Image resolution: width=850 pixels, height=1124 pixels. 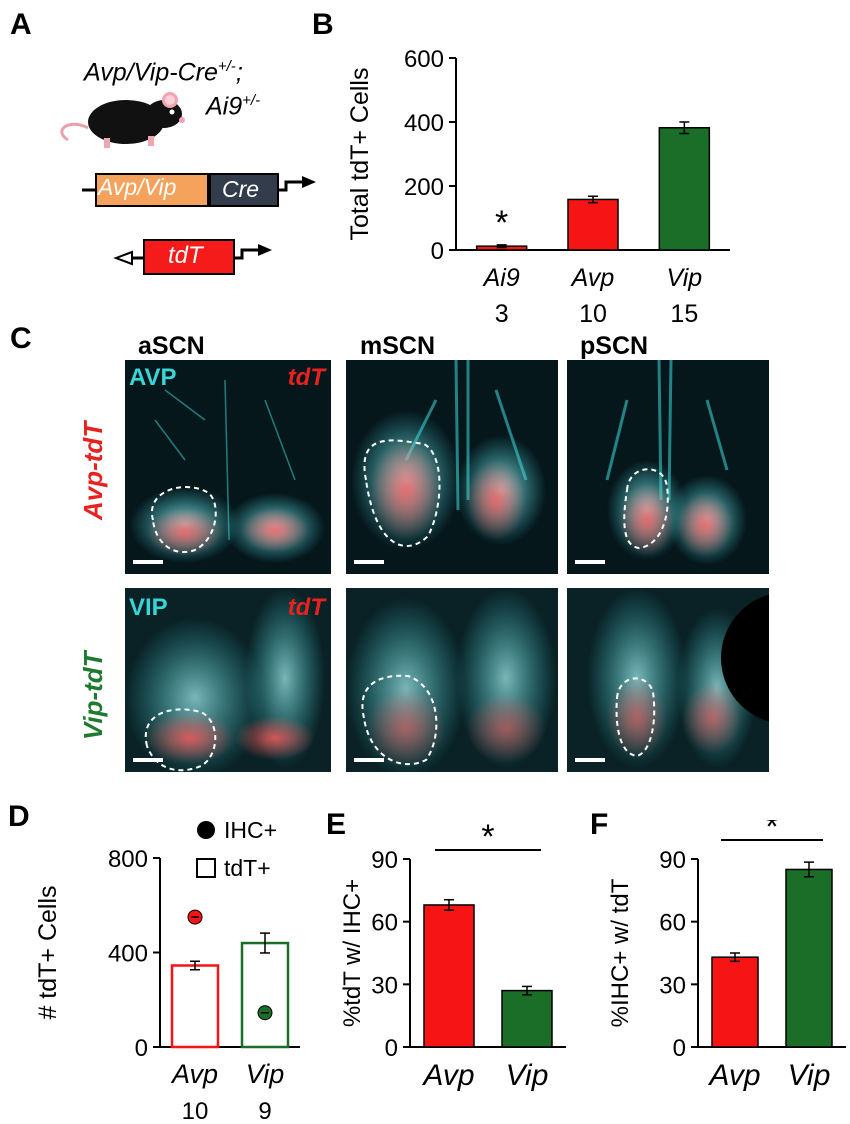 What do you see at coordinates (48, 952) in the screenshot?
I see `y-axis-label: # tdT+ Cells` at bounding box center [48, 952].